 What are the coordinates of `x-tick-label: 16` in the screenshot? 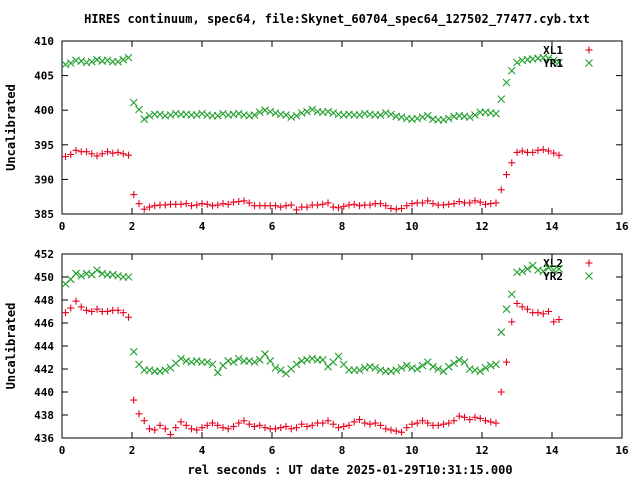 It's located at (622, 226).